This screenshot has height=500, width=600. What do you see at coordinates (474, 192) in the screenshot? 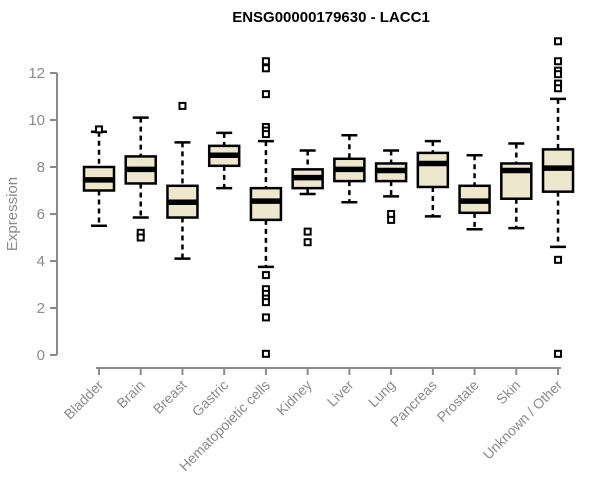
I see `box-prostate` at bounding box center [474, 192].